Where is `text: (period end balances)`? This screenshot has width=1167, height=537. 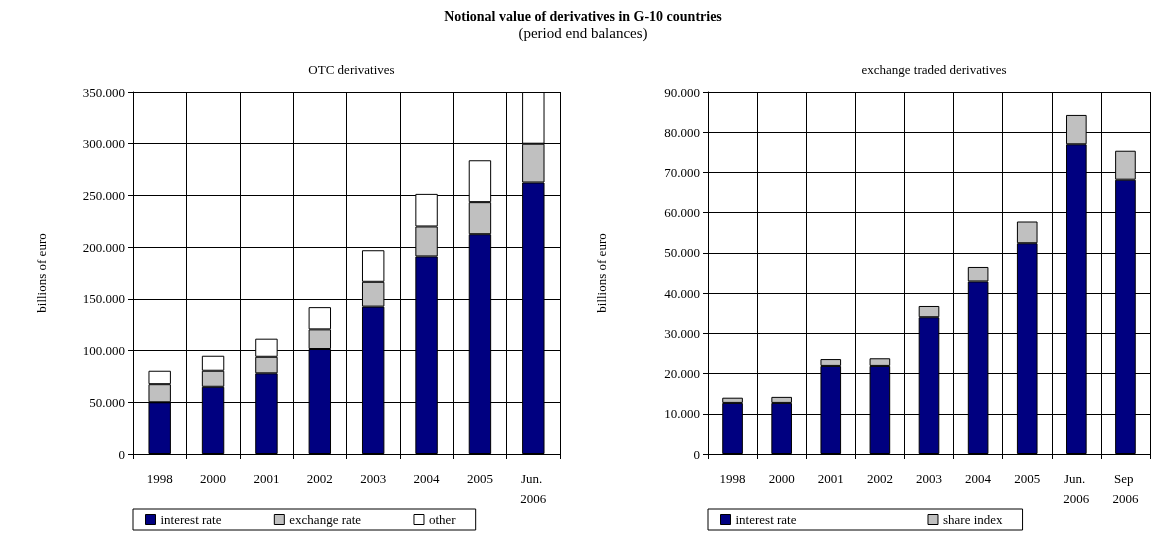
text: (period end balances) is located at coordinates (583, 33).